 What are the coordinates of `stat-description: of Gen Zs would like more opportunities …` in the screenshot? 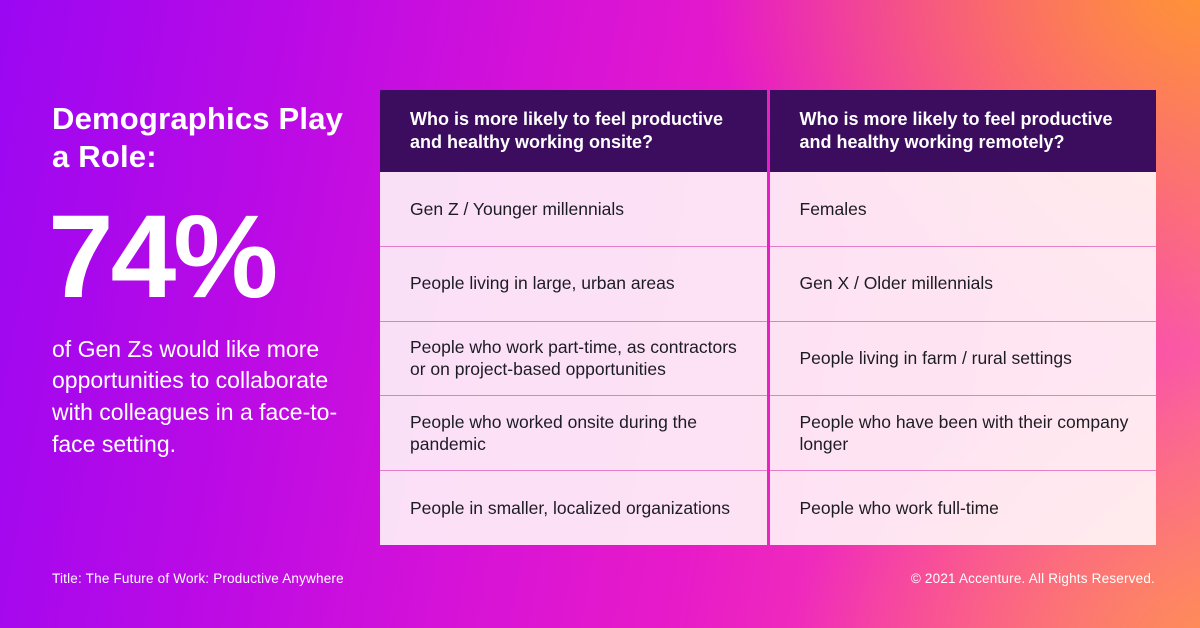 It's located at (195, 396).